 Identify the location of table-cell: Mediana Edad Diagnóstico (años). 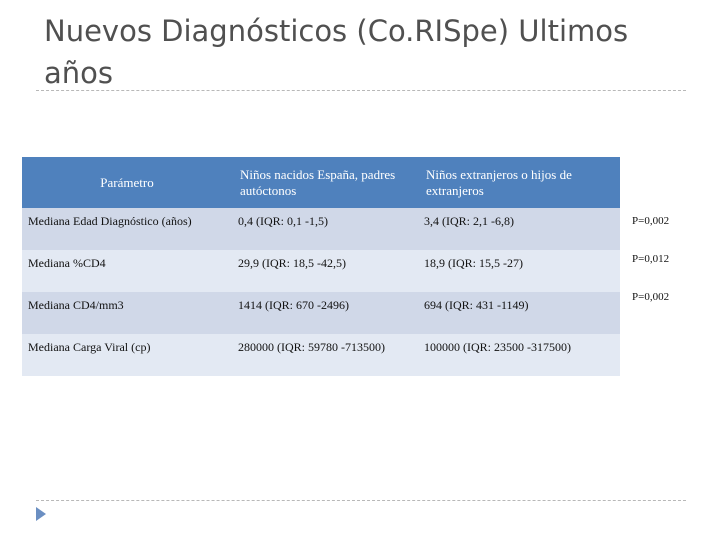
(127, 229).